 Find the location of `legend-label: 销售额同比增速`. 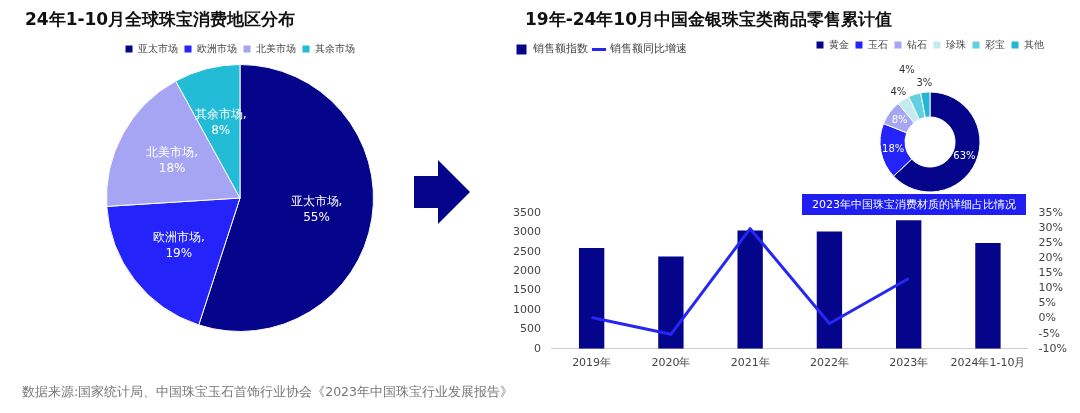

legend-label: 销售额同比增速 is located at coordinates (648, 49).